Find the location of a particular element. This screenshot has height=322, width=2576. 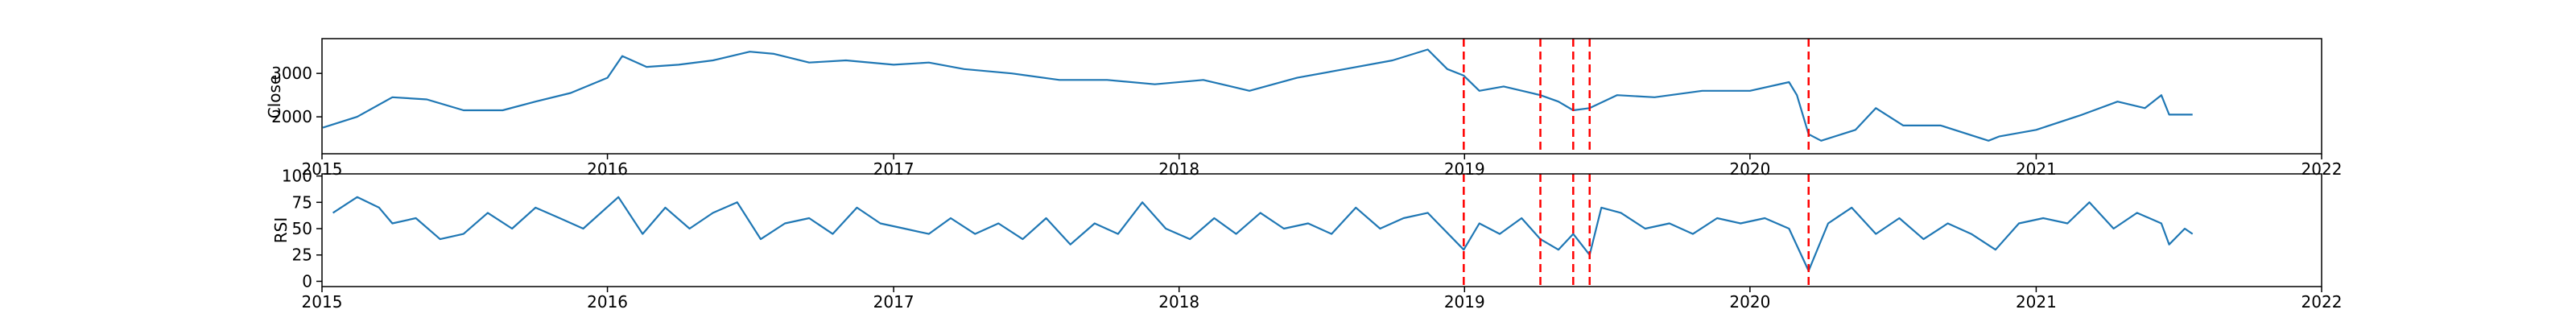

rsi-x-tick-label: 2022 is located at coordinates (2322, 302).